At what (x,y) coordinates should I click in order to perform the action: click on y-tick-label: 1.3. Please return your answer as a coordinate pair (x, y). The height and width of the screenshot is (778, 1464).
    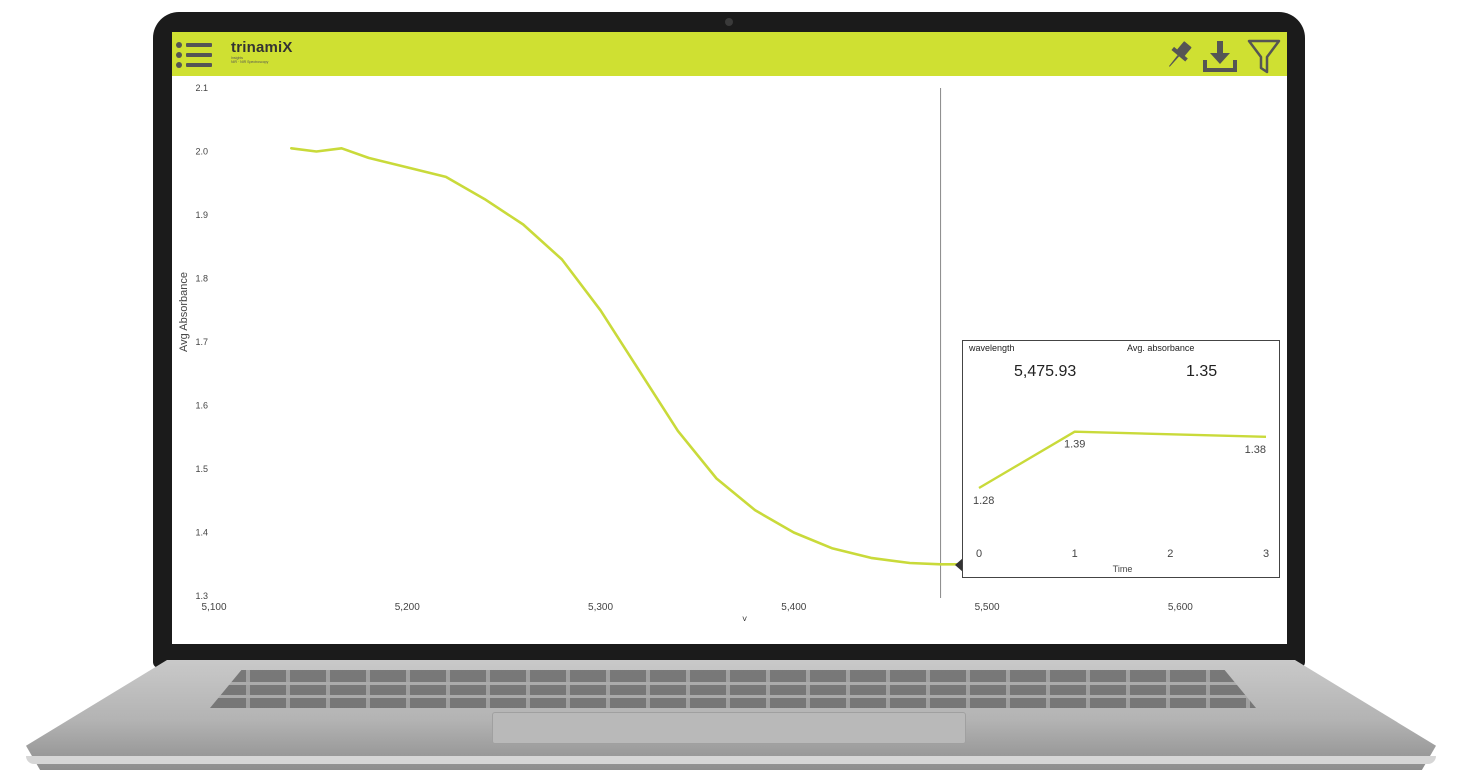
    Looking at the image, I should click on (201, 596).